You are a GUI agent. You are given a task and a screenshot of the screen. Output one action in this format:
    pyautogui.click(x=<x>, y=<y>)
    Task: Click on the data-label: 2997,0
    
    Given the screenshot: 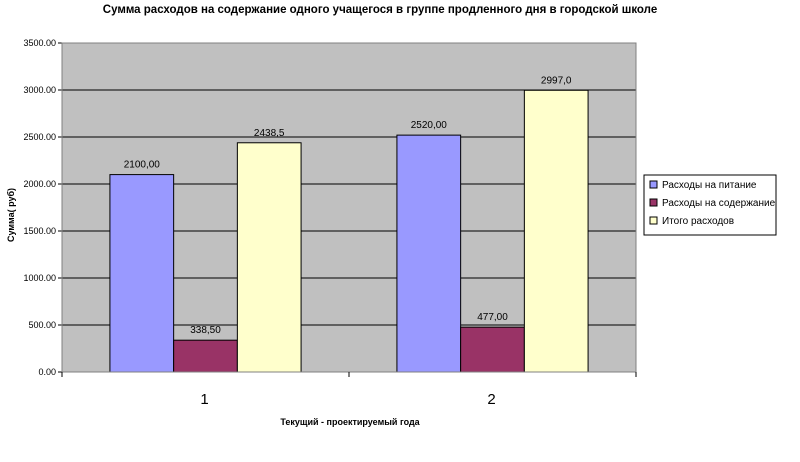 What is the action you would take?
    pyautogui.click(x=556, y=80)
    